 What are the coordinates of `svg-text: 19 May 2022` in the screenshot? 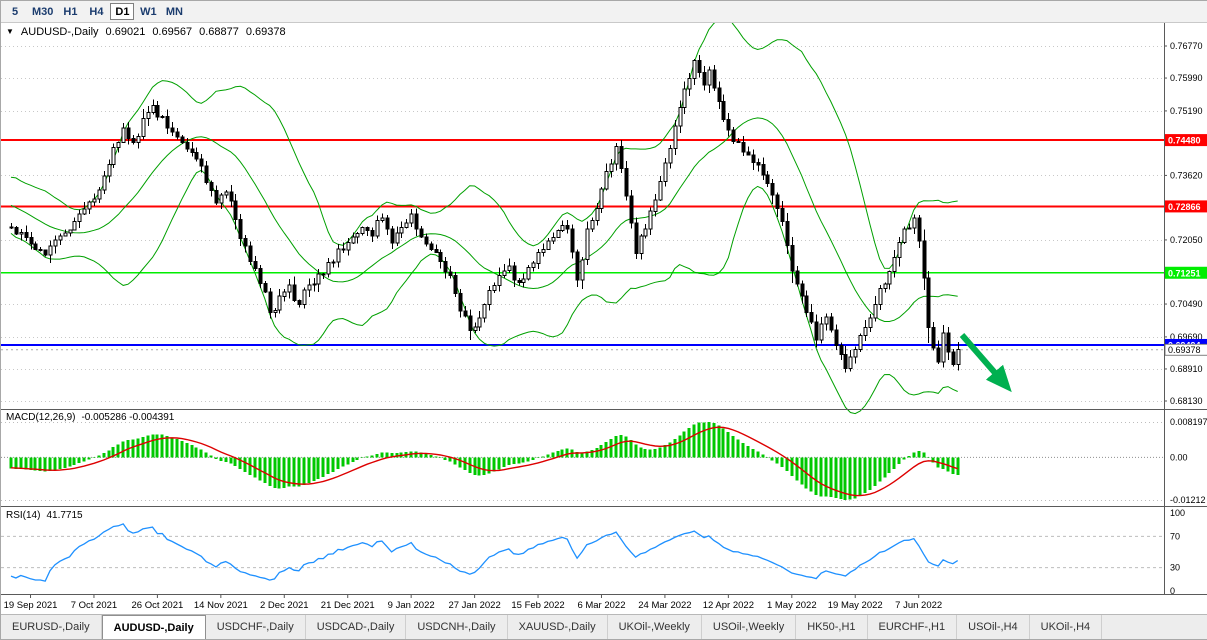 It's located at (855, 605).